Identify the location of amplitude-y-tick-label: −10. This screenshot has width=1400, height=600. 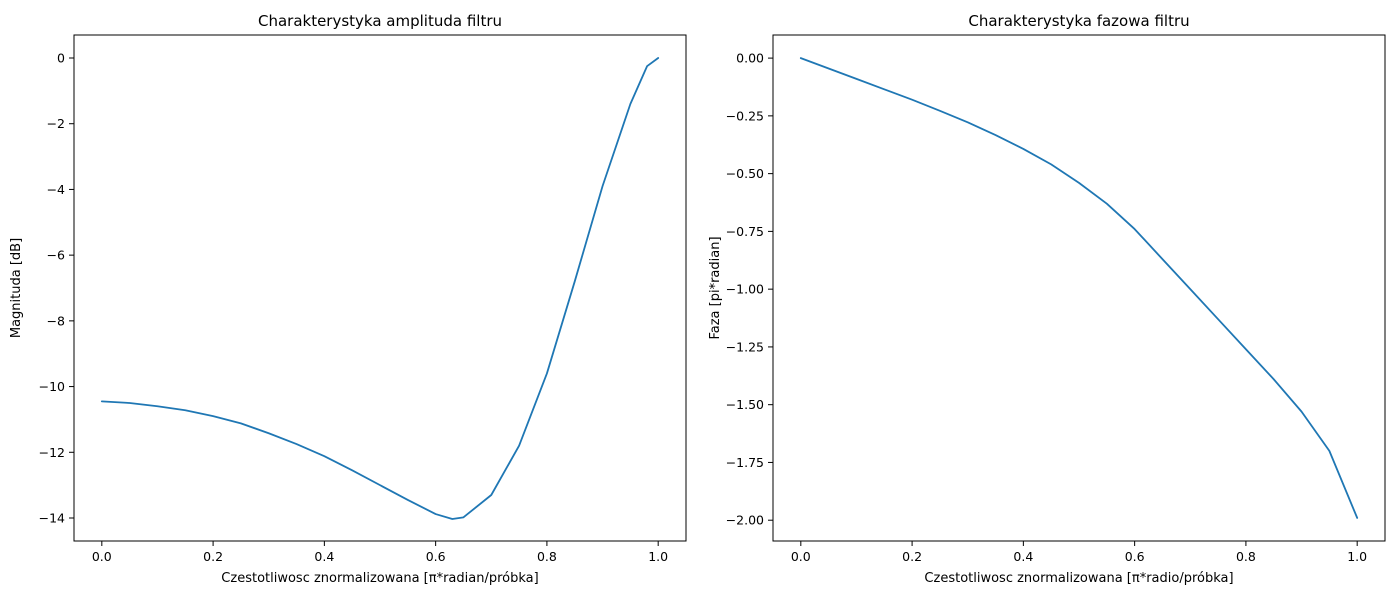
(52, 386).